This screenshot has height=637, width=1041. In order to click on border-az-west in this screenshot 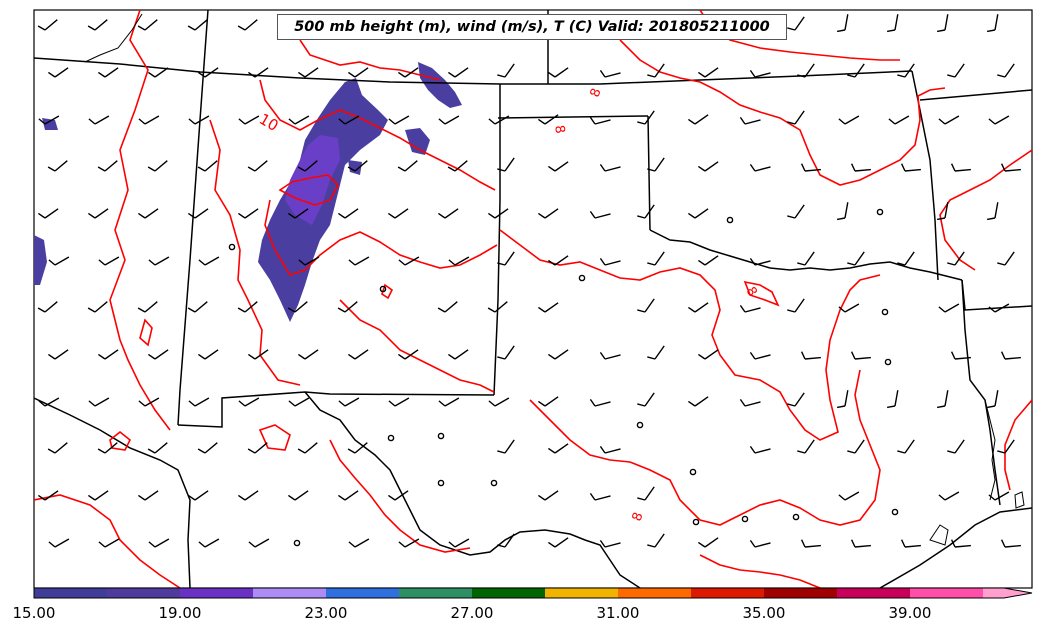, I will do `click(112, 492)`.